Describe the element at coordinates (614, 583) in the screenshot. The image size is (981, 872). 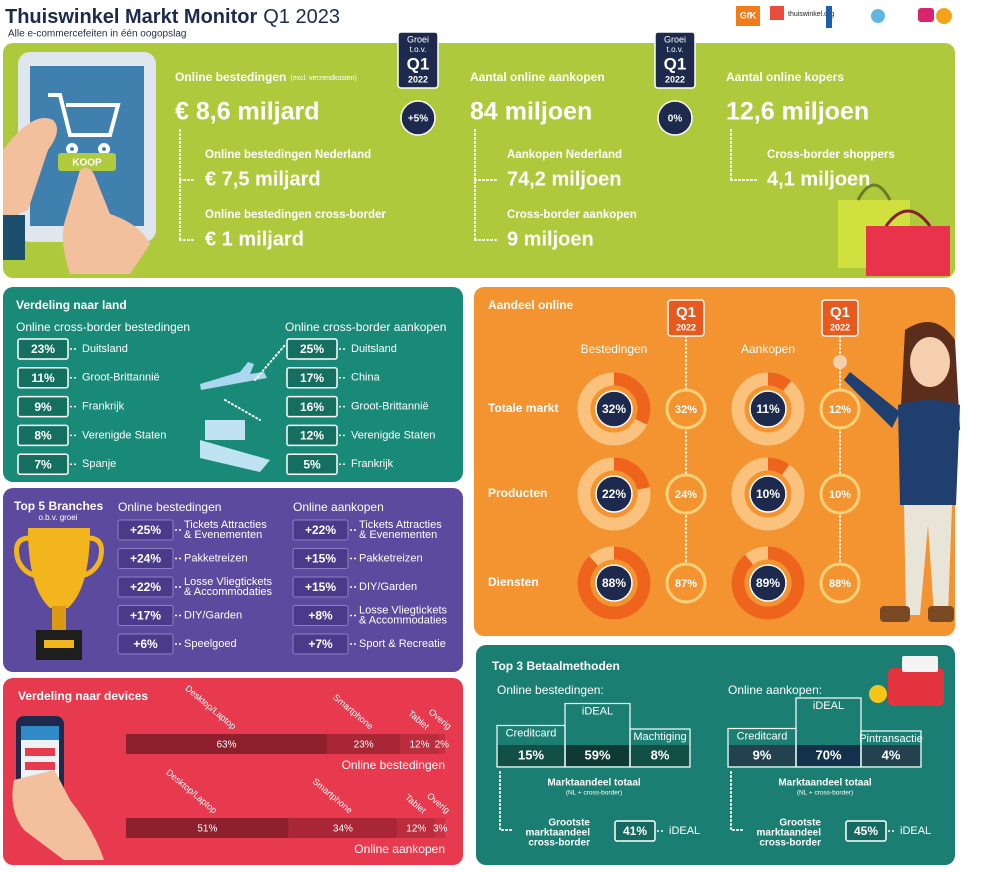
I see `share-current: 88%` at that location.